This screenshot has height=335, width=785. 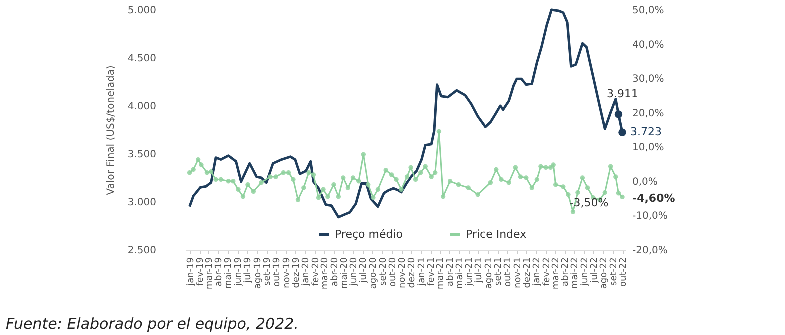 What do you see at coordinates (307, 272) in the screenshot?
I see `x-tick-label: jan-20` at bounding box center [307, 272].